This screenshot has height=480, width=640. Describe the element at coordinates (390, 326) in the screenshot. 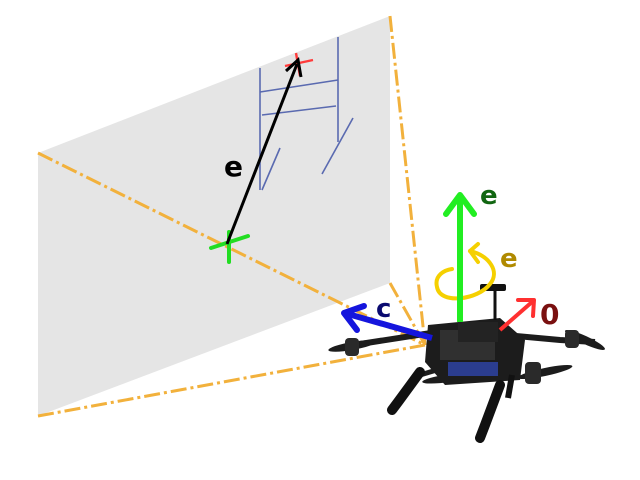

I see `camera-axis-arrow` at that location.